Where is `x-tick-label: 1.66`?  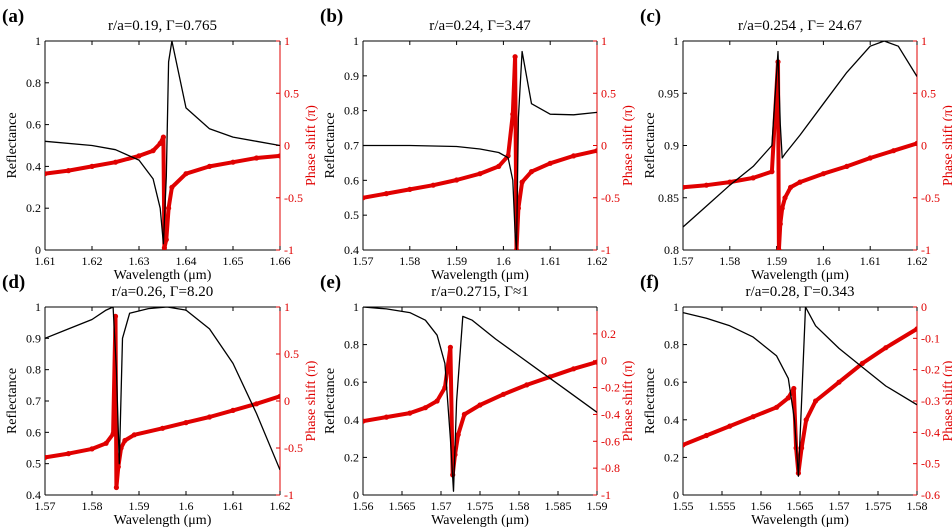
x-tick-label: 1.66 is located at coordinates (280, 261).